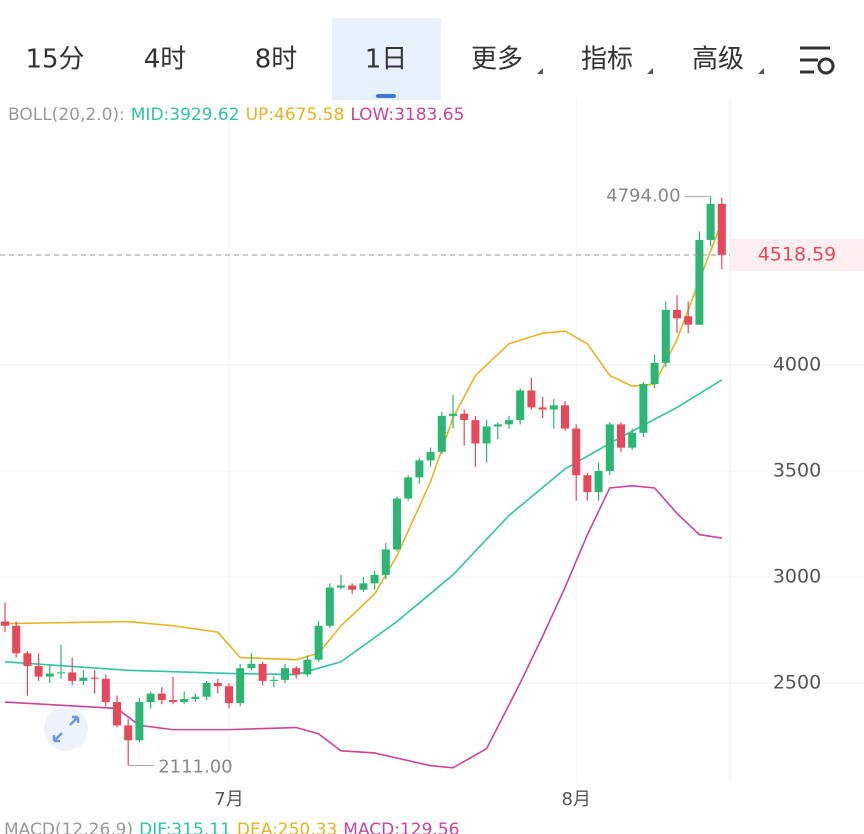 The width and height of the screenshot is (864, 834). I want to click on low-label: 2111.00, so click(195, 766).